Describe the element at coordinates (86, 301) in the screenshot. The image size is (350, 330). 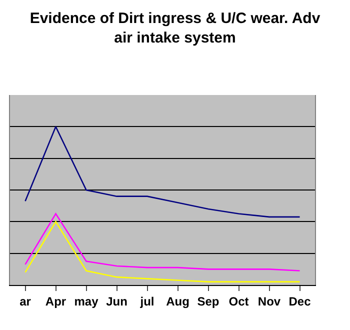
I see `x-tick-label: may` at that location.